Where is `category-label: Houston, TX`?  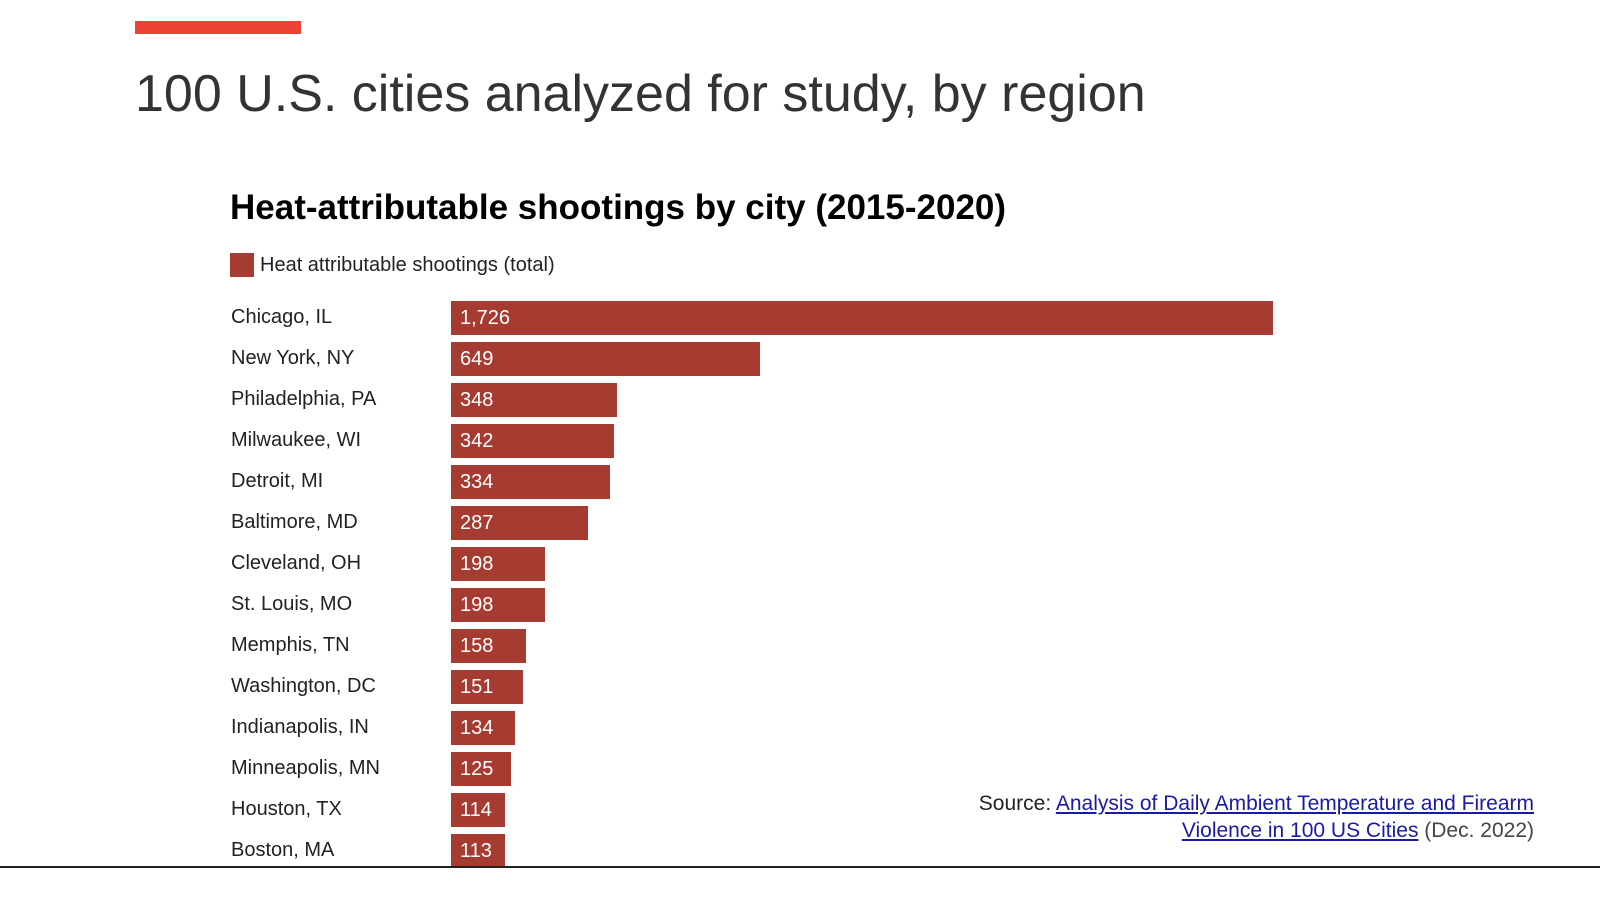
category-label: Houston, TX is located at coordinates (286, 809).